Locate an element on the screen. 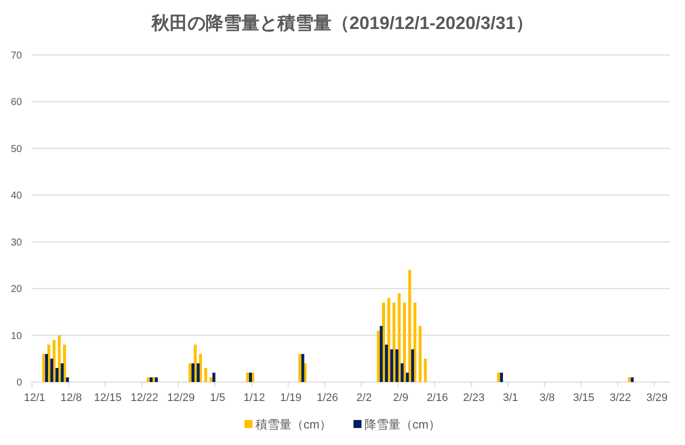 The width and height of the screenshot is (685, 445). y-tick-label: 60 is located at coordinates (16, 102).